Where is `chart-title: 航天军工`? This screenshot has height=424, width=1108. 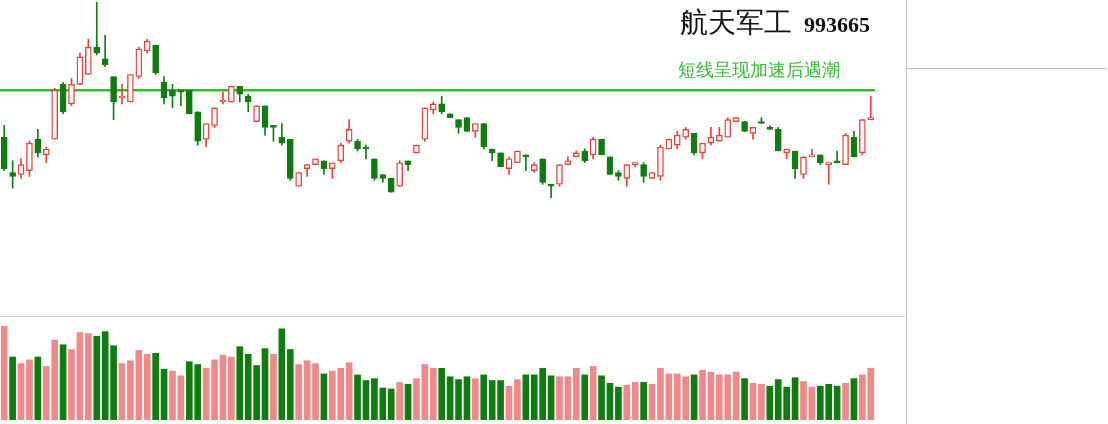
chart-title: 航天军工 is located at coordinates (736, 22).